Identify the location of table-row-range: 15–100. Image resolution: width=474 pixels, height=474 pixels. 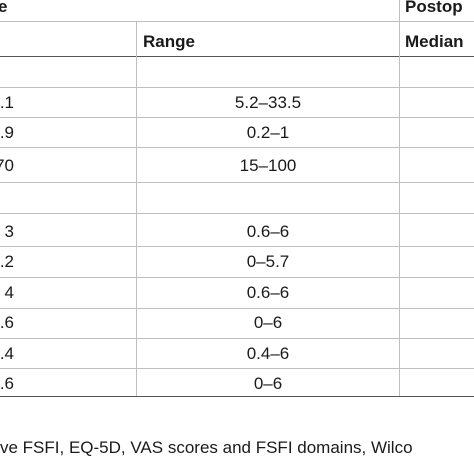
(268, 165).